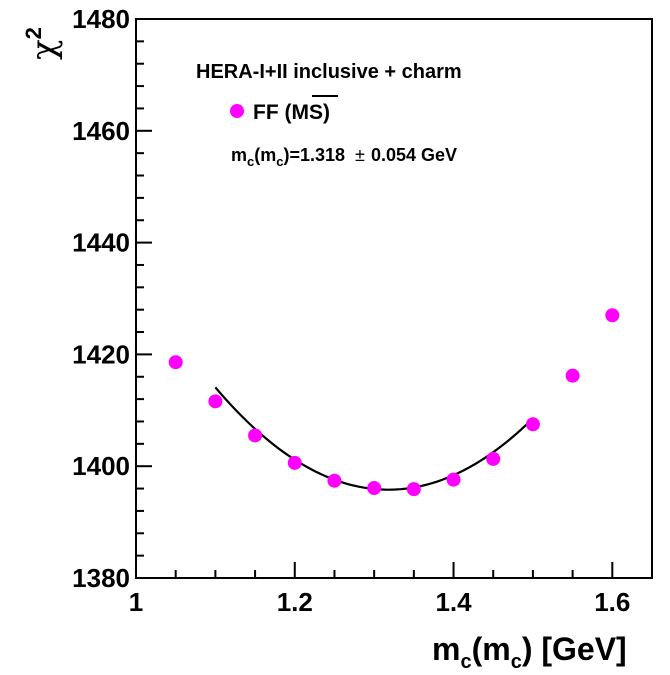 This screenshot has height=675, width=670. Describe the element at coordinates (237, 111) in the screenshot. I see `legend-marker` at that location.